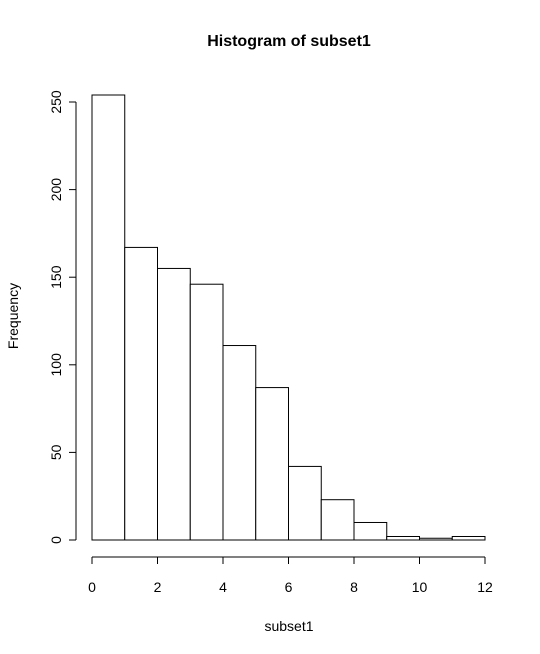  Describe the element at coordinates (485, 587) in the screenshot. I see `x-tick-label-12: 12` at that location.